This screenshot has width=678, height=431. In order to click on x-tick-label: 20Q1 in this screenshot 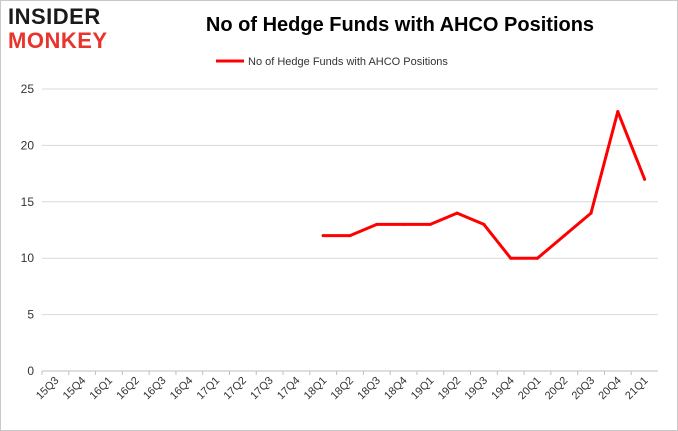, I will do `click(530, 389)`.